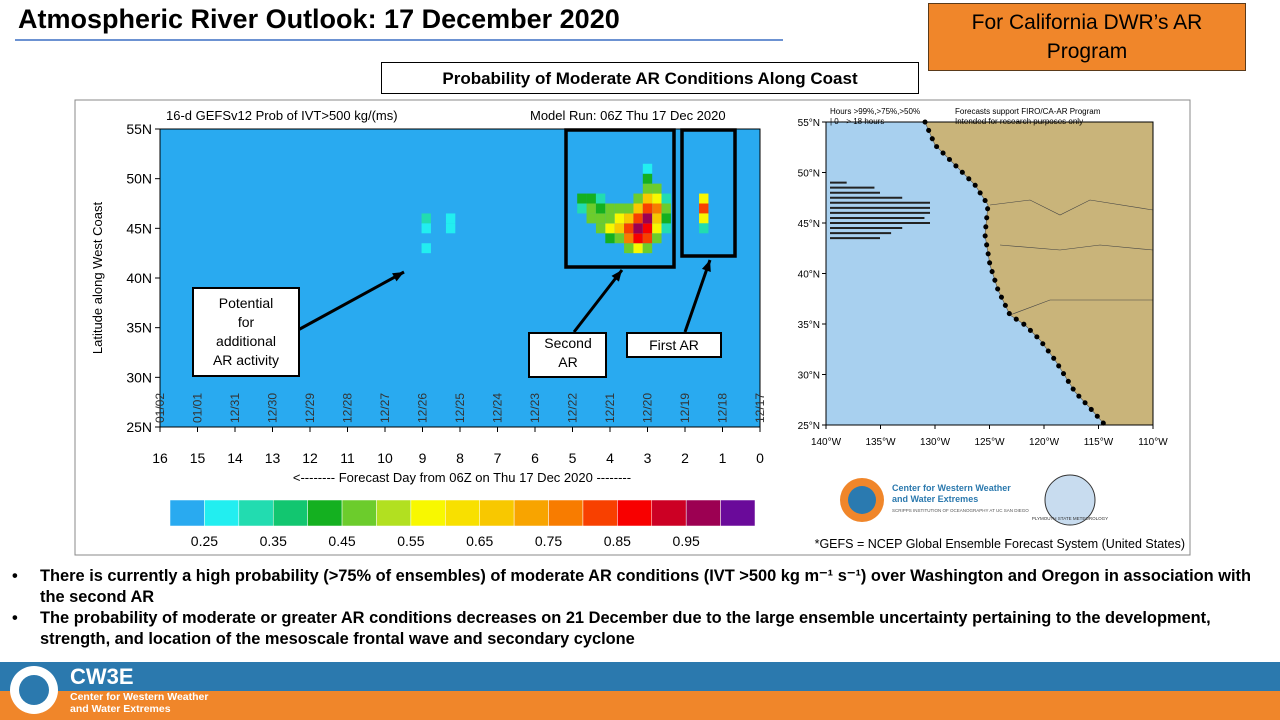 The image size is (1280, 720). I want to click on x-tick-label: 8, so click(460, 458).